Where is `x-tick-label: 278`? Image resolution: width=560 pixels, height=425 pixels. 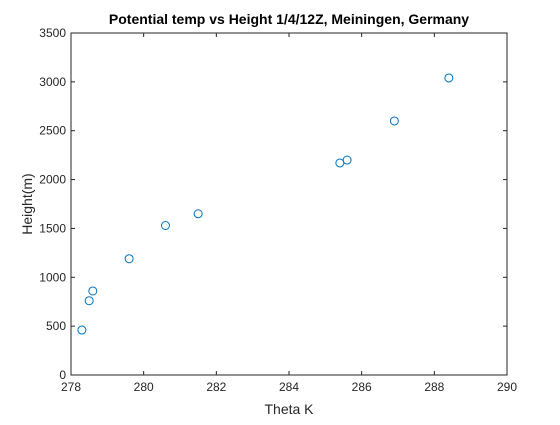 x-tick-label: 278 is located at coordinates (71, 387).